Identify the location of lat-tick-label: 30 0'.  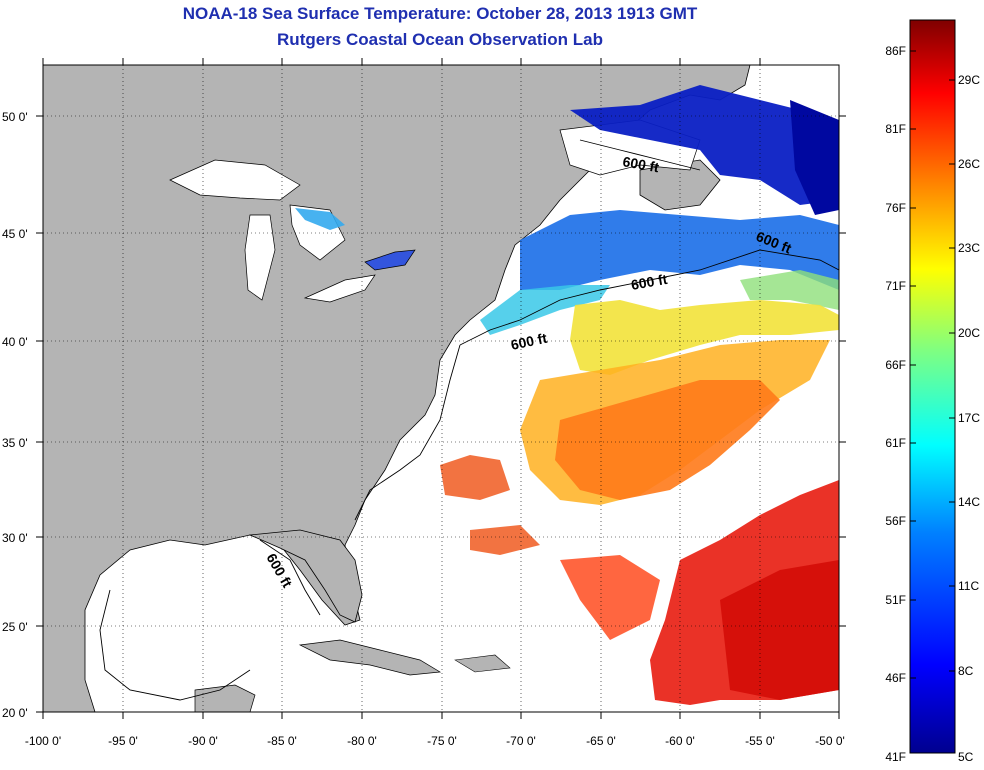
(15, 538).